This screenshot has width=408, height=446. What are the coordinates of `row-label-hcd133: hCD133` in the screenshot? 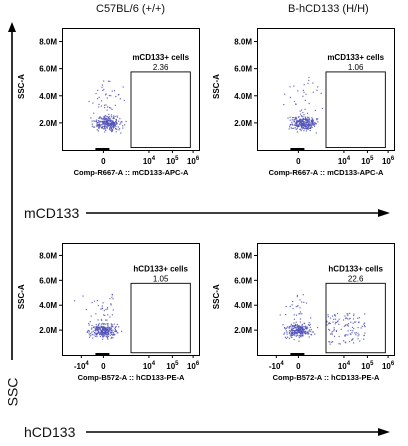 It's located at (50, 432).